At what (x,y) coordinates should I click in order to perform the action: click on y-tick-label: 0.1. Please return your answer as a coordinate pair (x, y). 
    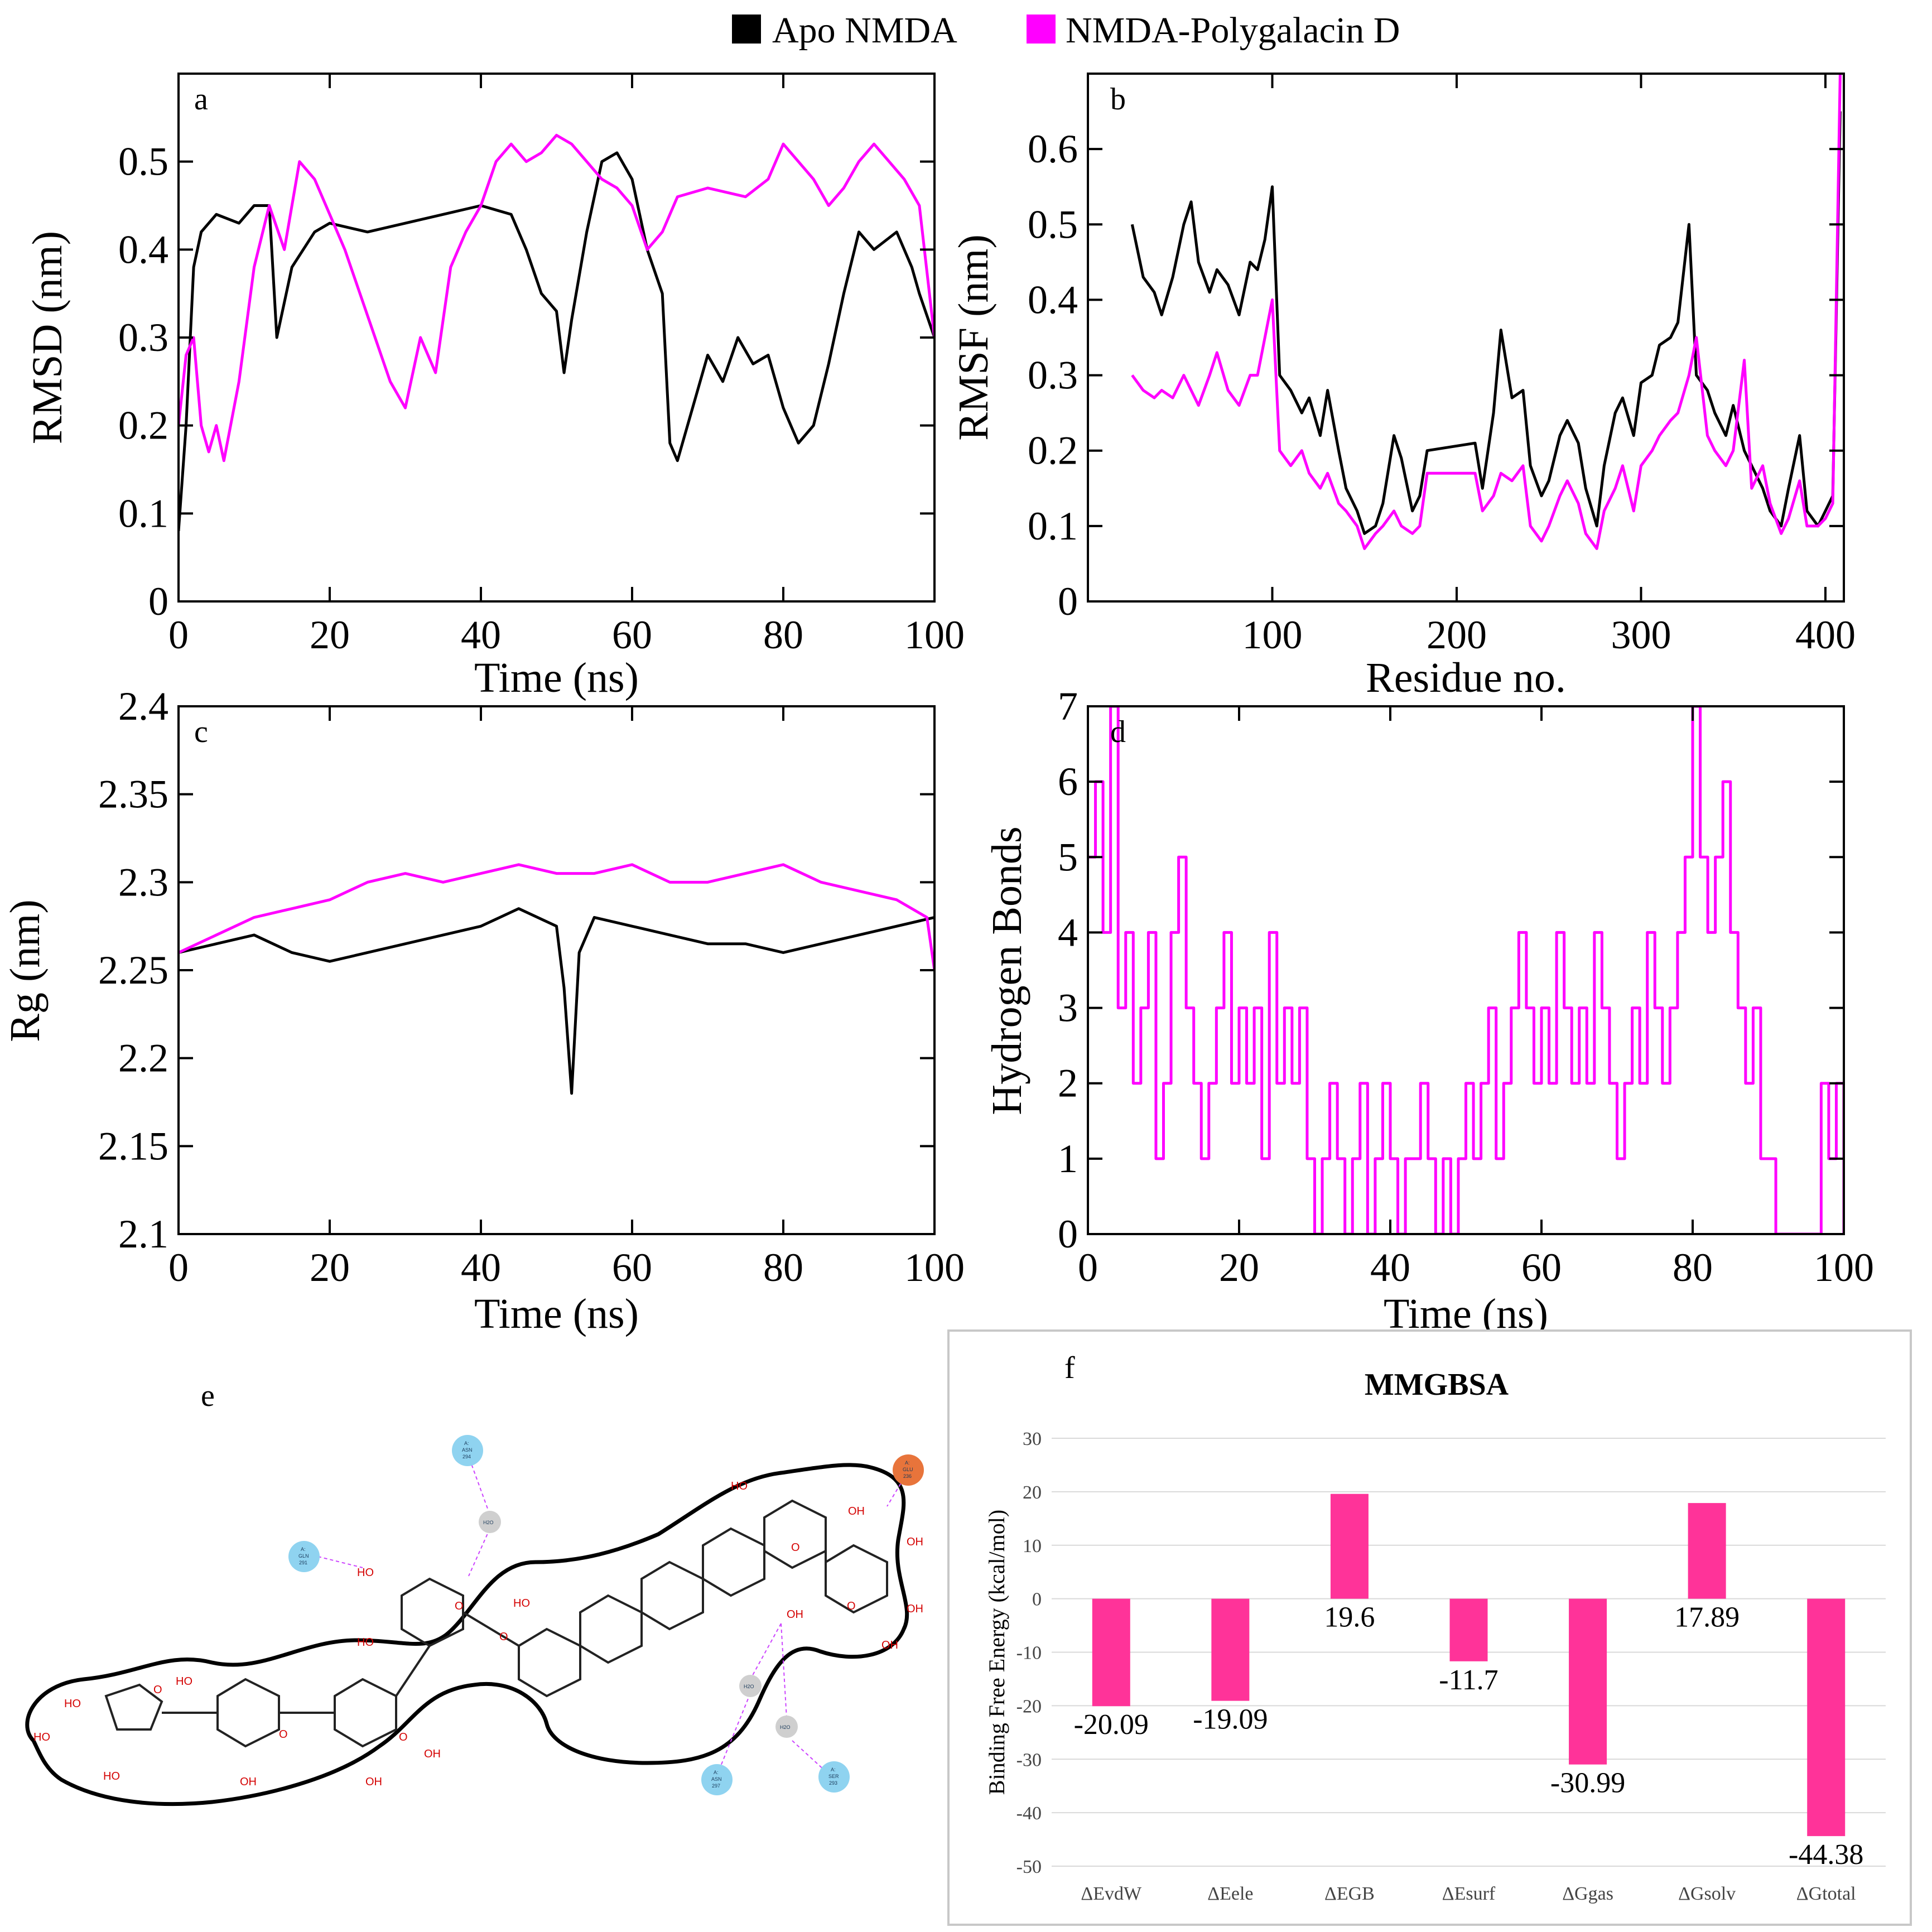
    Looking at the image, I should click on (143, 513).